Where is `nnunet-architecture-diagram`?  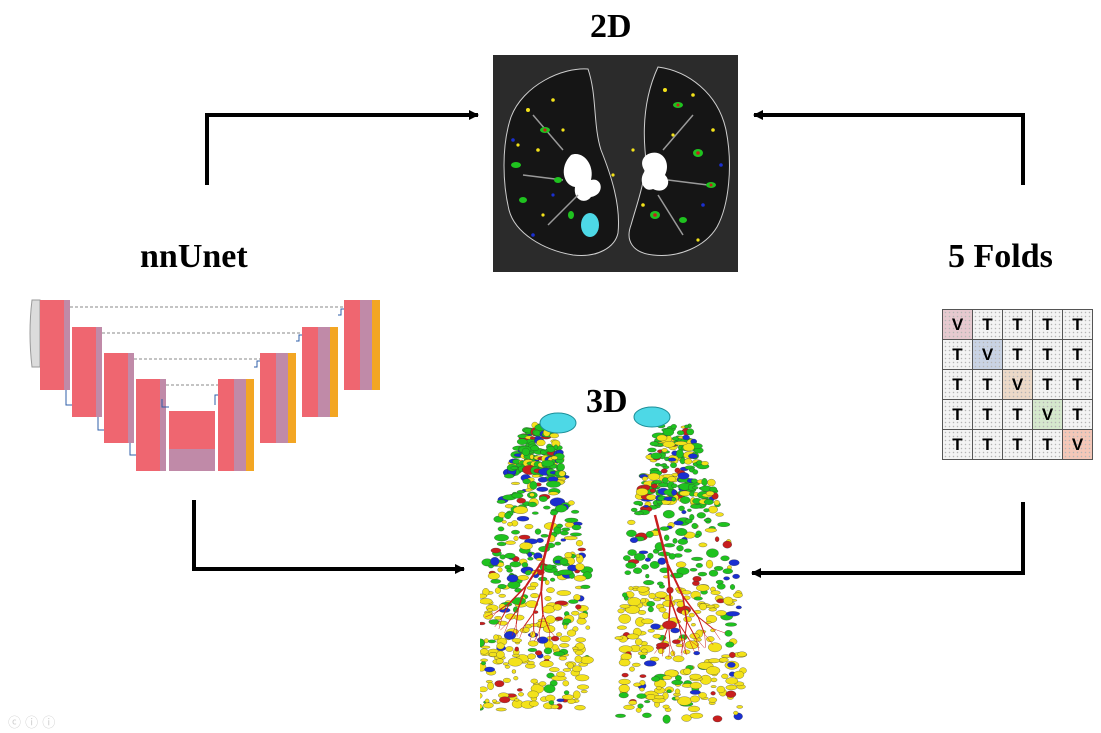
nnunet-architecture-diagram is located at coordinates (204, 385).